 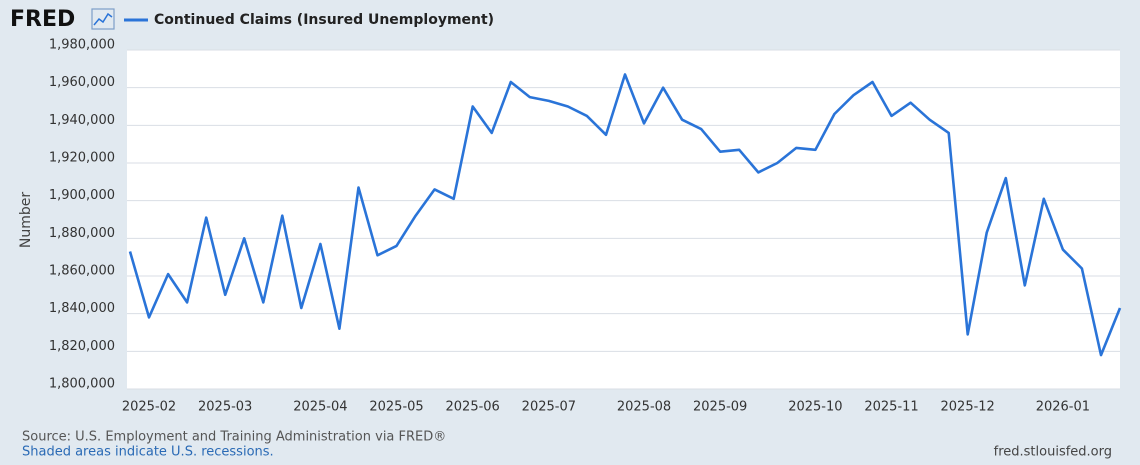 What do you see at coordinates (26, 220) in the screenshot?
I see `y-axis-label: Number` at bounding box center [26, 220].